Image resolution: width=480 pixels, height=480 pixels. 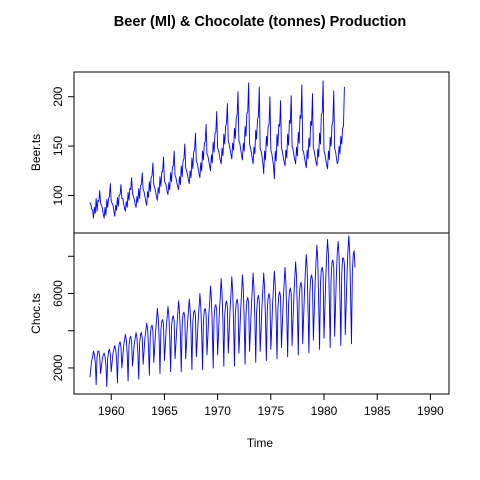 I want to click on y-tick-label: 100, so click(x=58, y=195).